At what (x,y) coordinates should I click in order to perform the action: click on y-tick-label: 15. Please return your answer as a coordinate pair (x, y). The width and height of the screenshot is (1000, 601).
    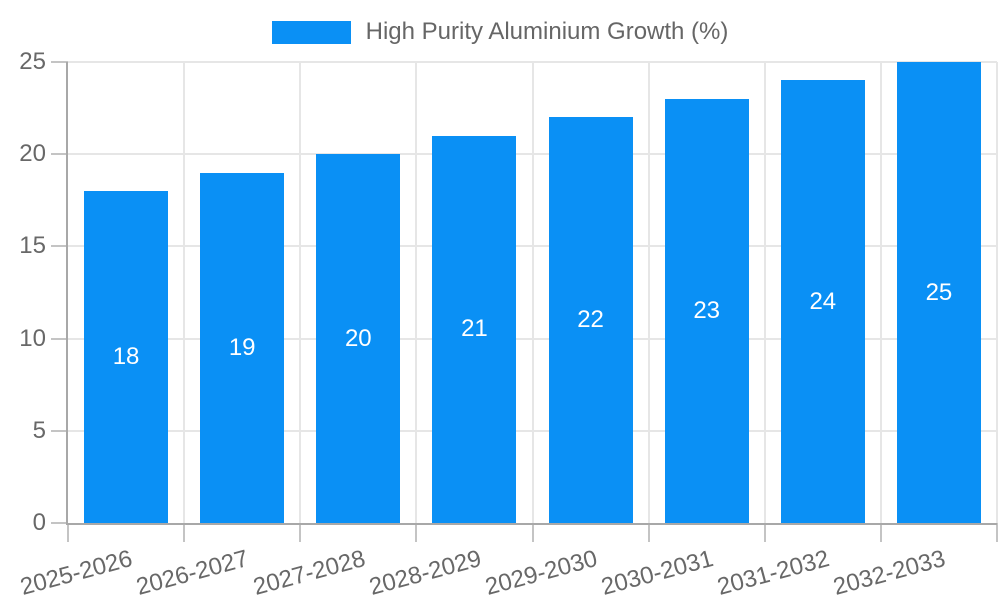
    Looking at the image, I should click on (32, 246).